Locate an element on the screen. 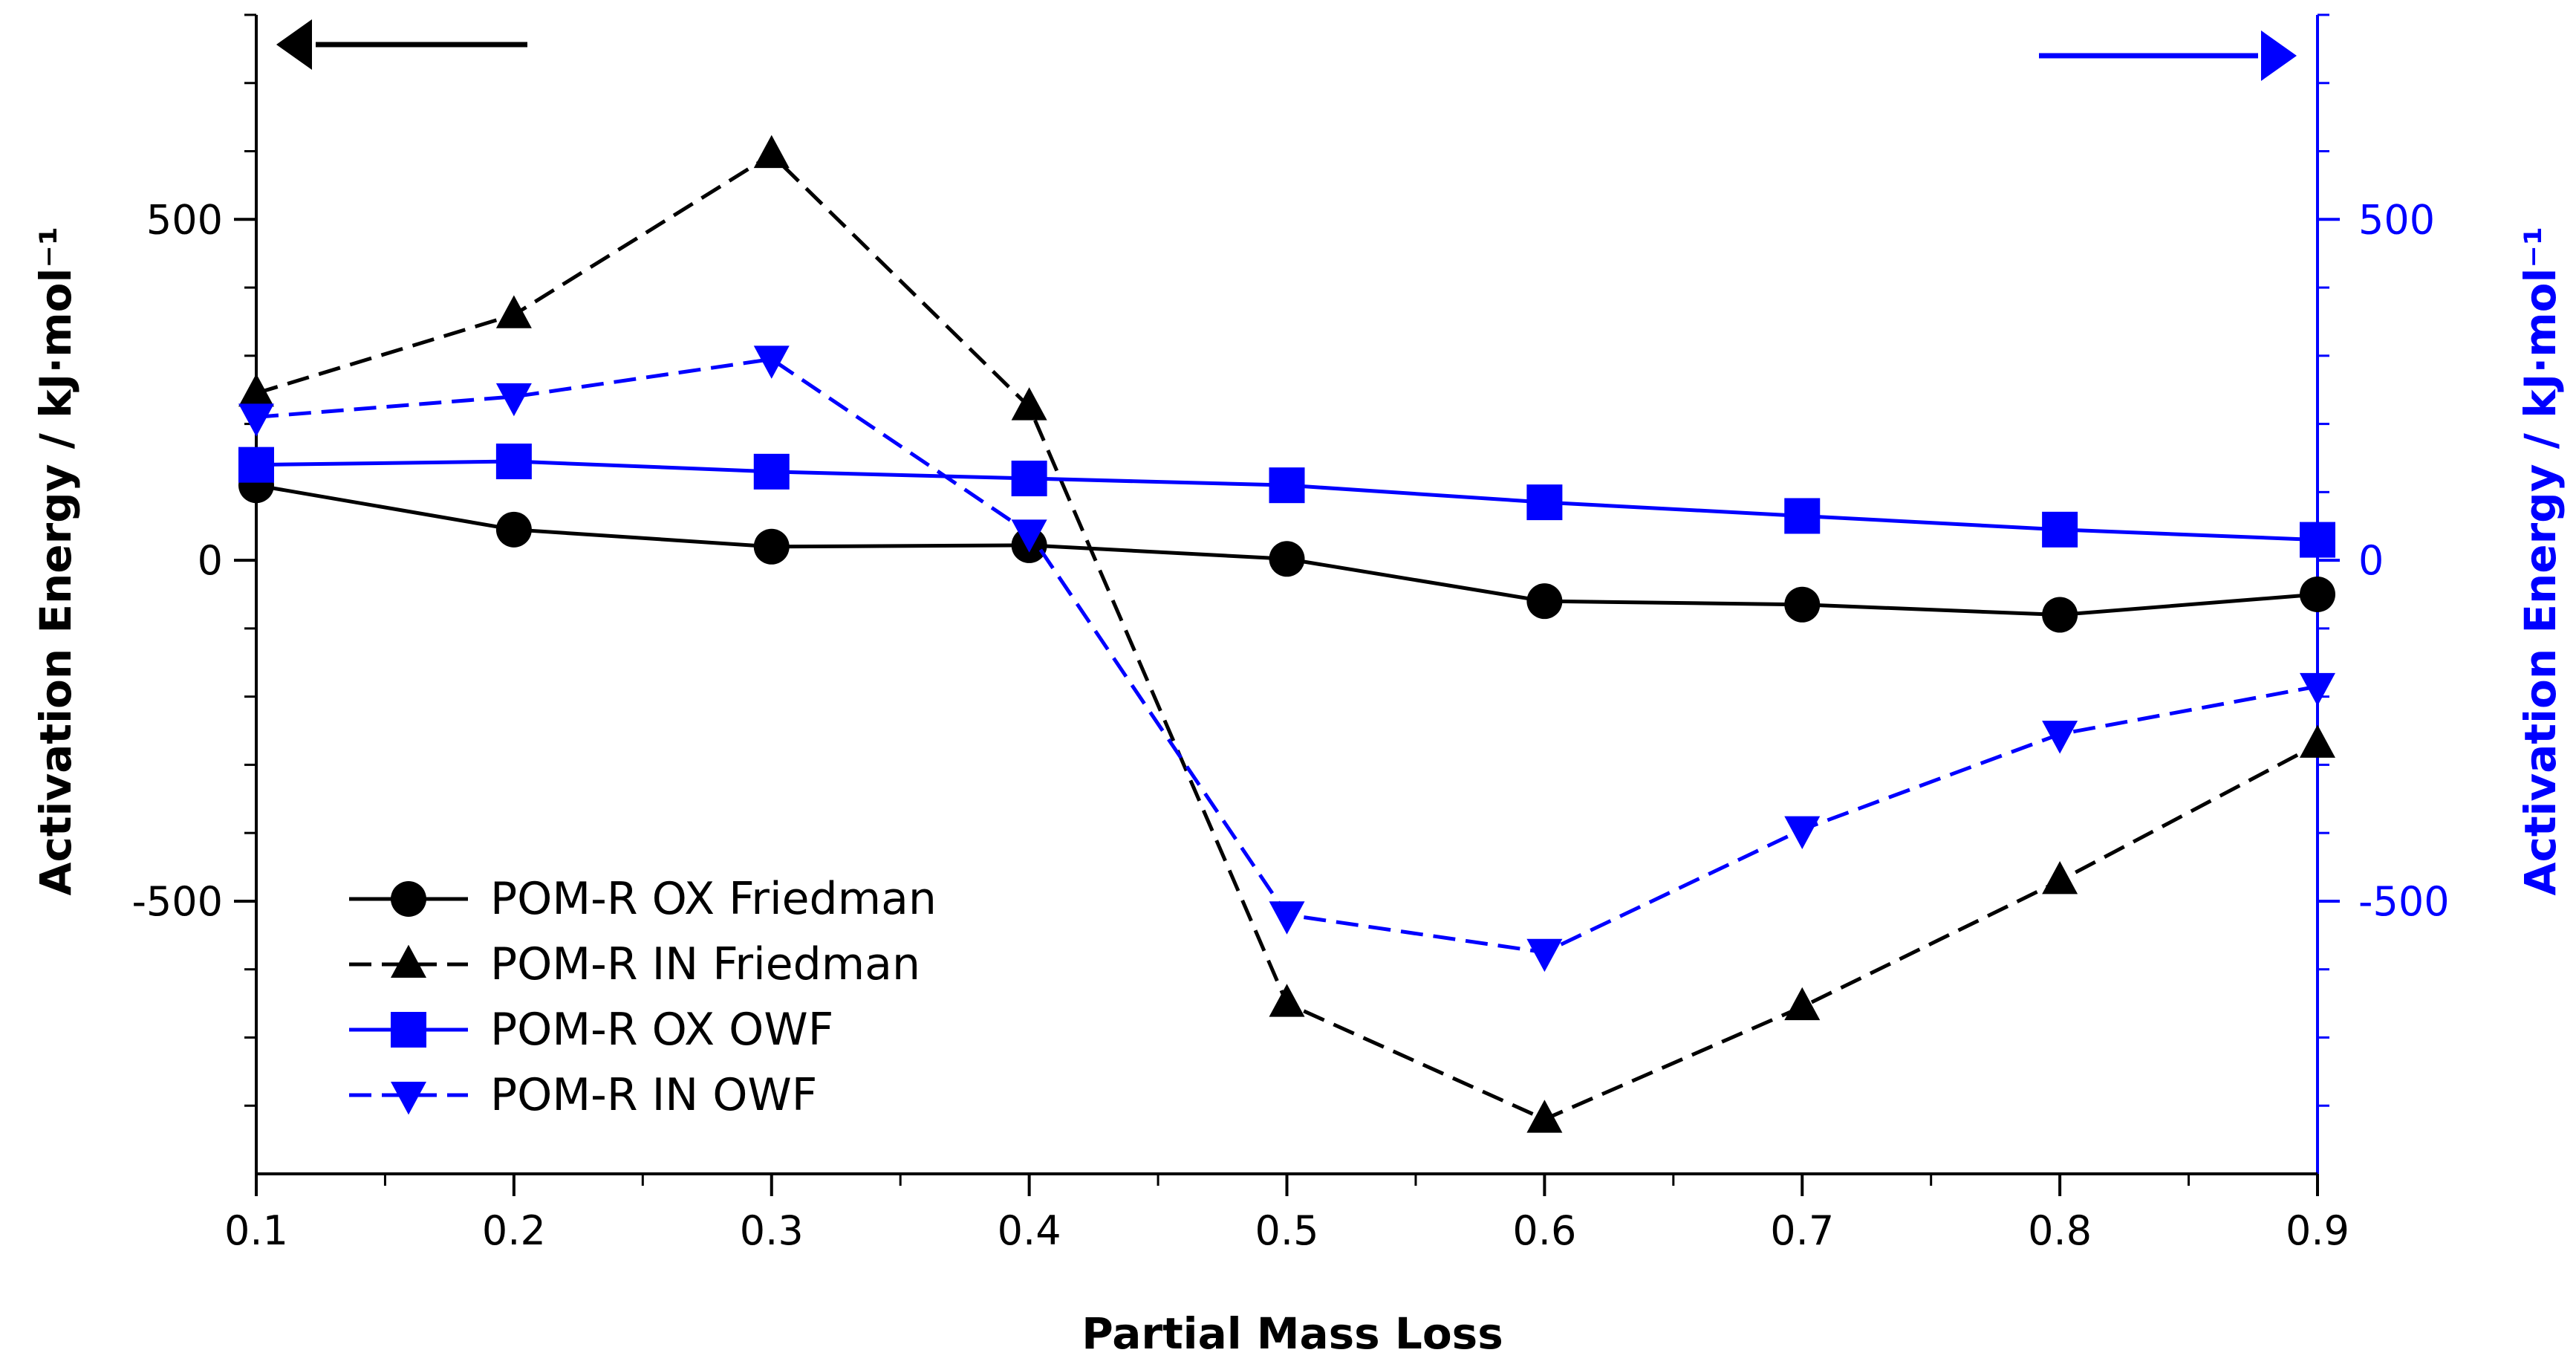 The height and width of the screenshot is (1370, 2576). legend-label-in-friedman: POM-R IN Friedman is located at coordinates (705, 964).